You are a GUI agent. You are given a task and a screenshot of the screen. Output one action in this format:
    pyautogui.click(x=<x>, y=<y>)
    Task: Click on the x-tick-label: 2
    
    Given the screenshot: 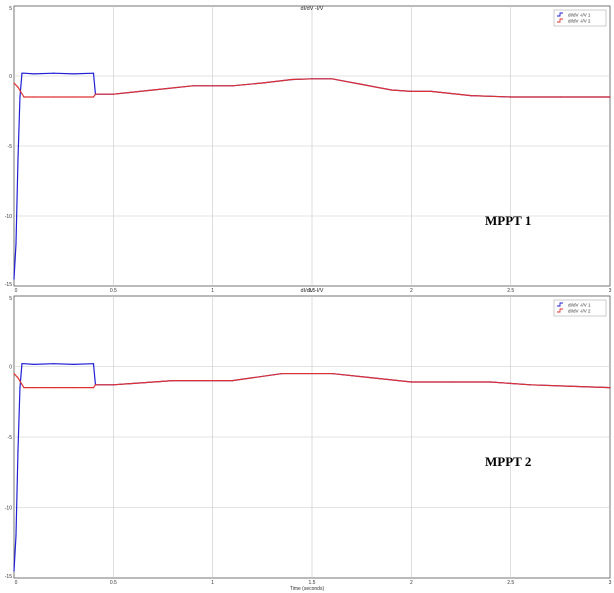 What is the action you would take?
    pyautogui.click(x=411, y=291)
    